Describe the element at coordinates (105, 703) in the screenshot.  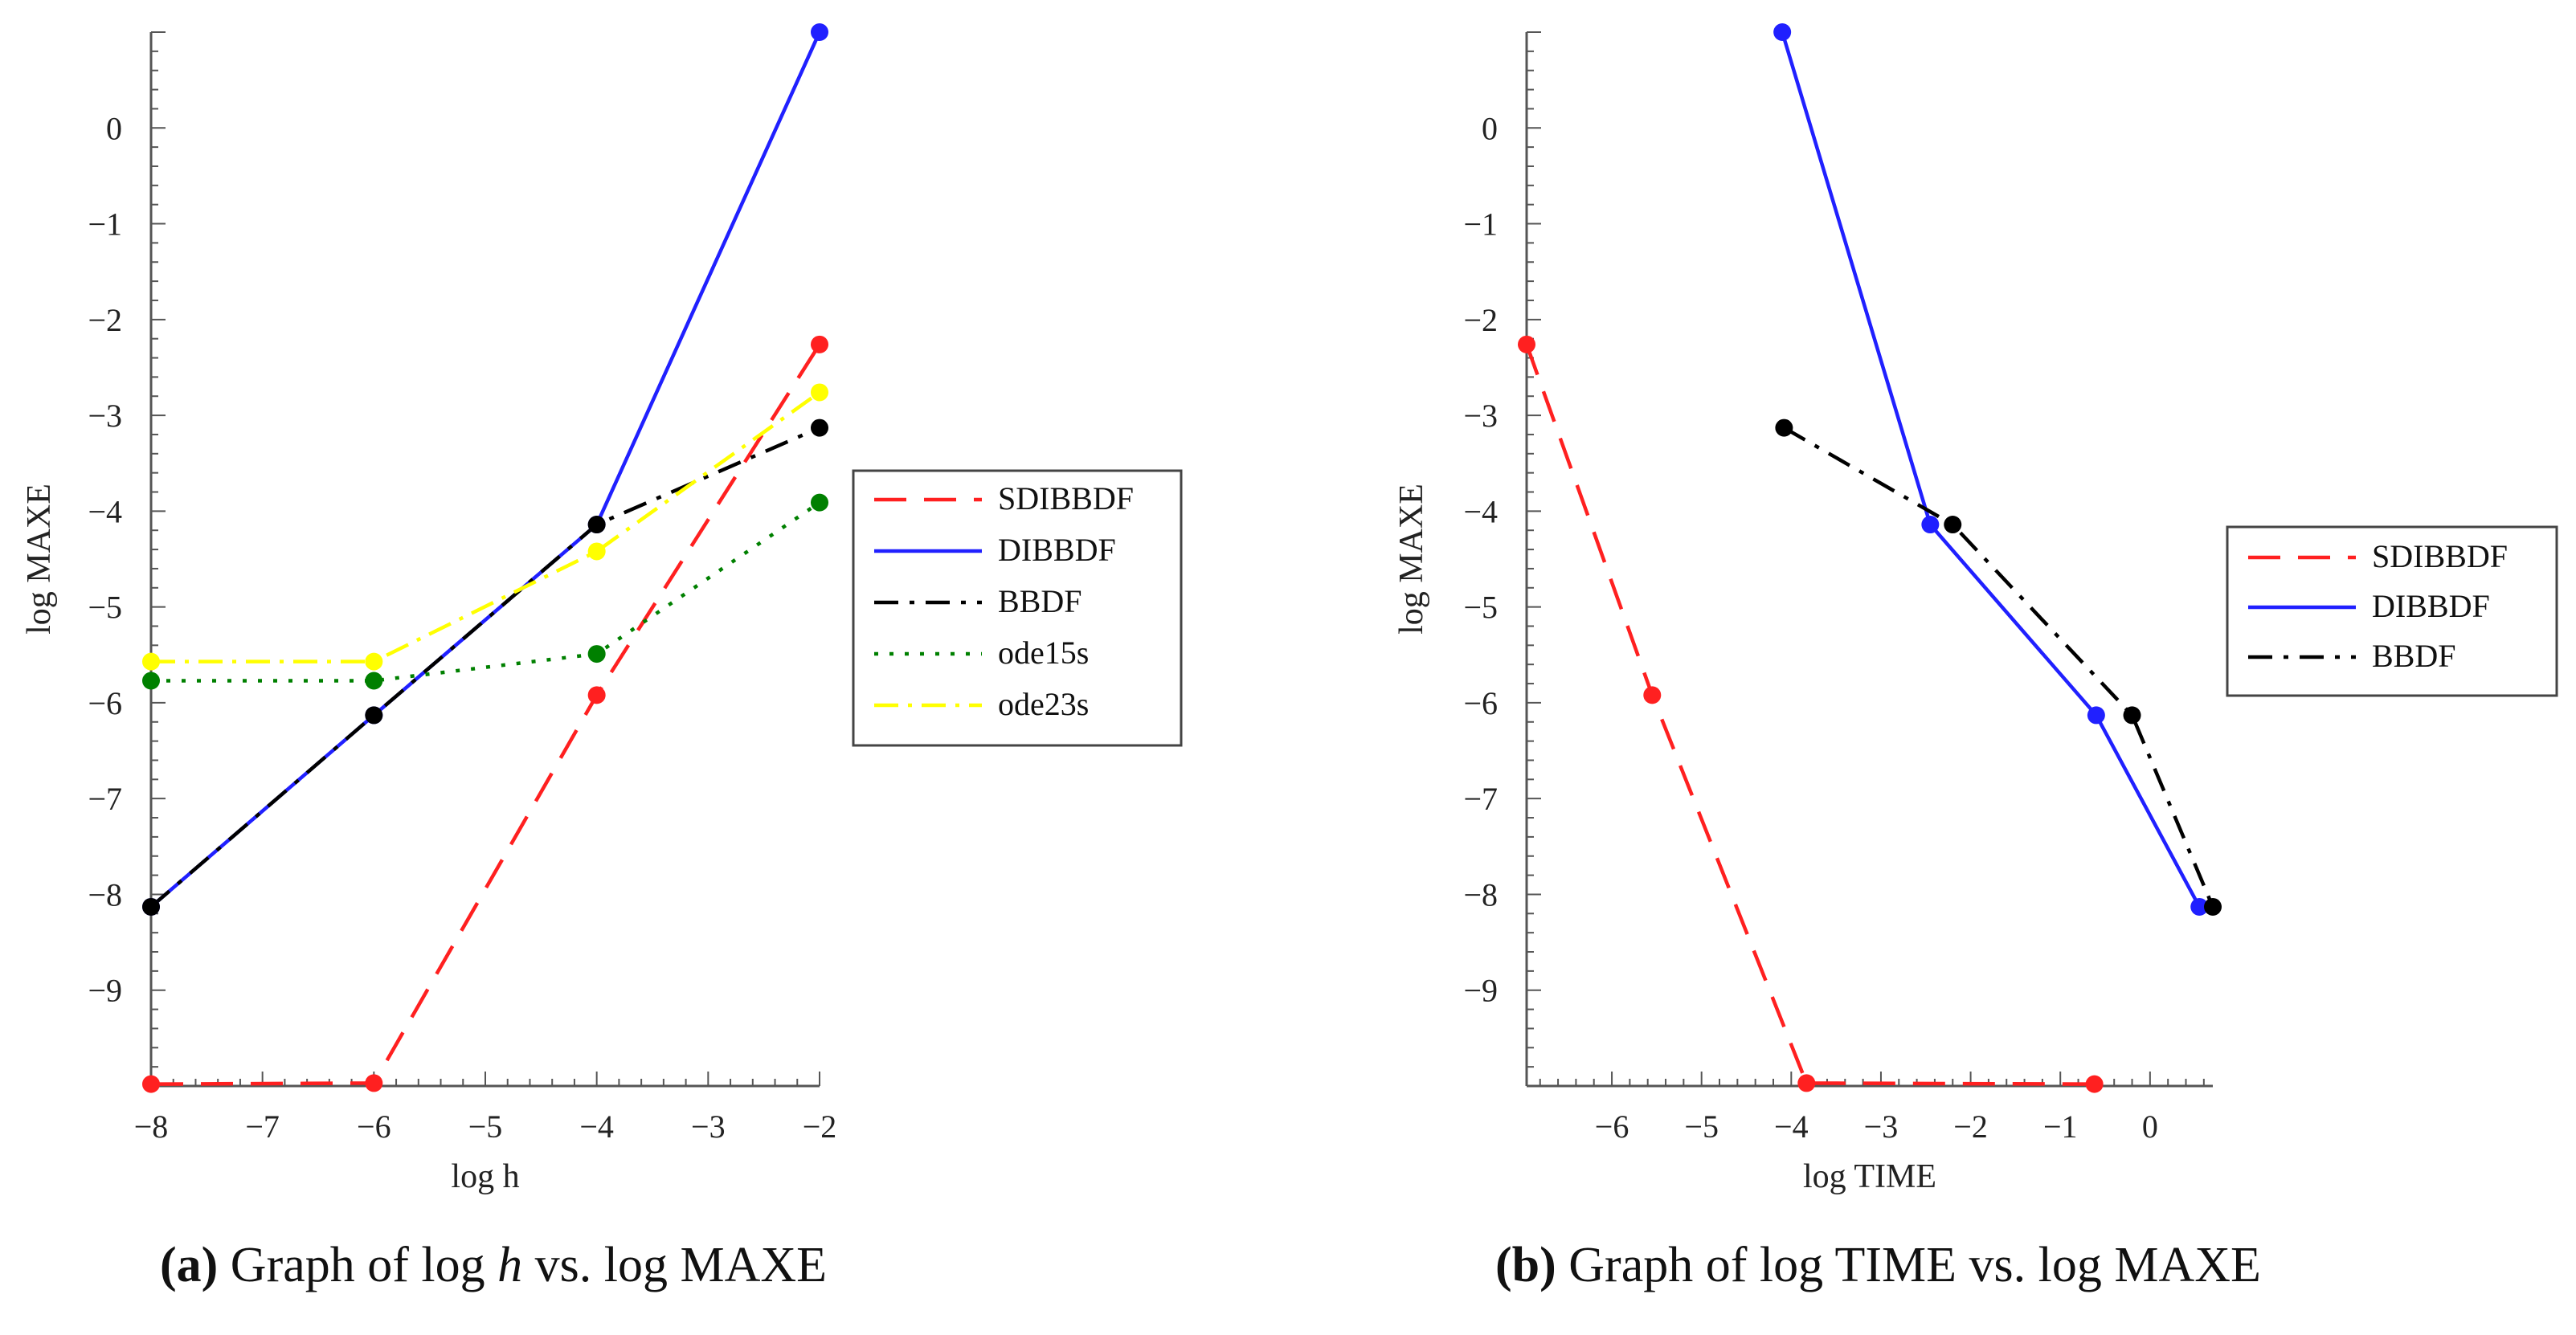
I see `panel-a-y-tick-label: −6` at that location.